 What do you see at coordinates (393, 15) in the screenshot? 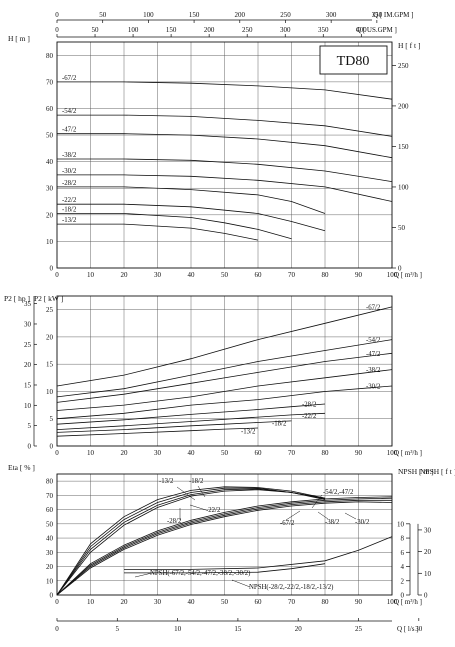
I see `im-gpm-label: Q [ IM.GPM ]` at bounding box center [393, 15].